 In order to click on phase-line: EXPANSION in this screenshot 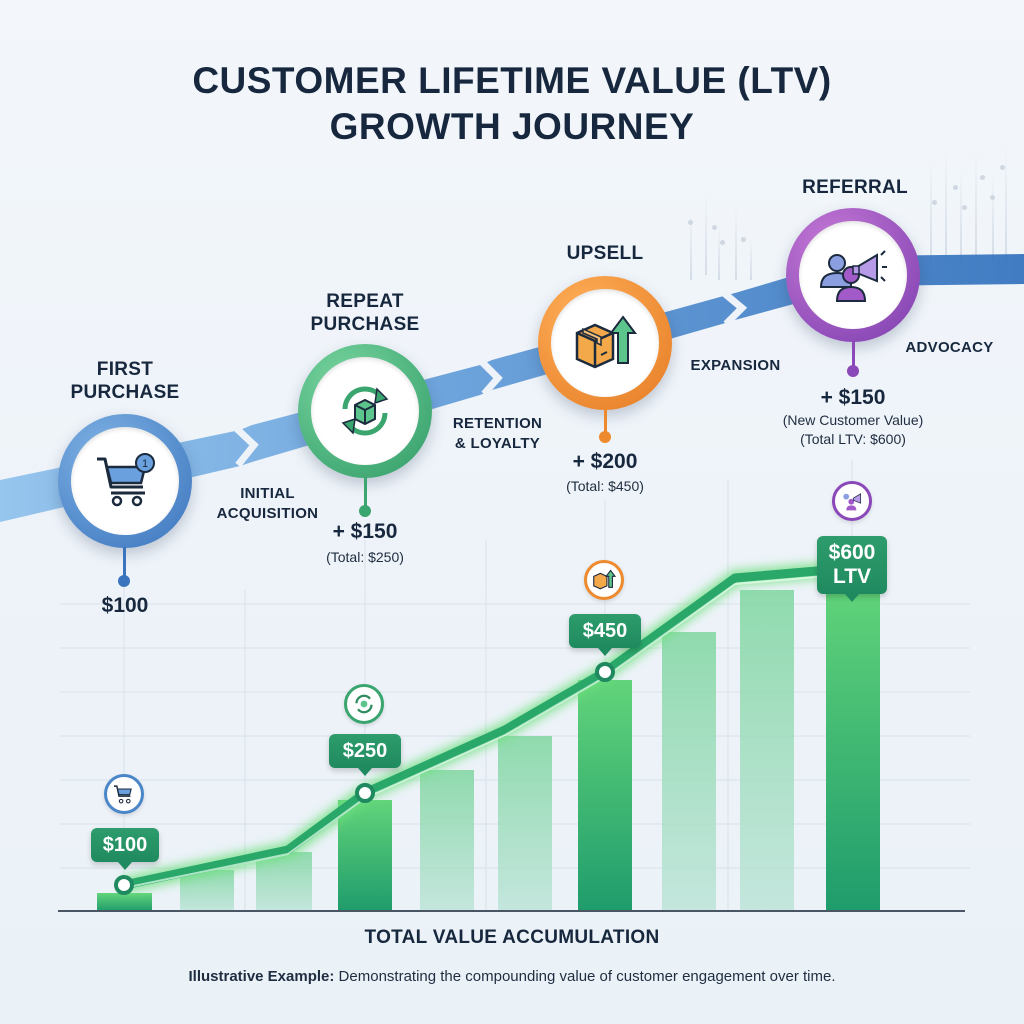, I will do `click(735, 365)`.